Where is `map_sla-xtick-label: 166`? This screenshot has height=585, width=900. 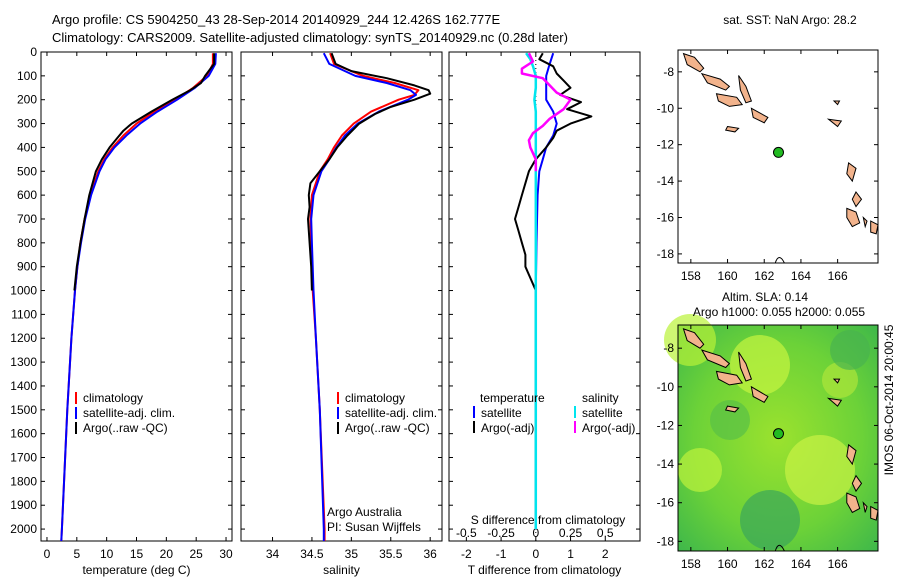
map_sla-xtick-label: 166 is located at coordinates (838, 564).